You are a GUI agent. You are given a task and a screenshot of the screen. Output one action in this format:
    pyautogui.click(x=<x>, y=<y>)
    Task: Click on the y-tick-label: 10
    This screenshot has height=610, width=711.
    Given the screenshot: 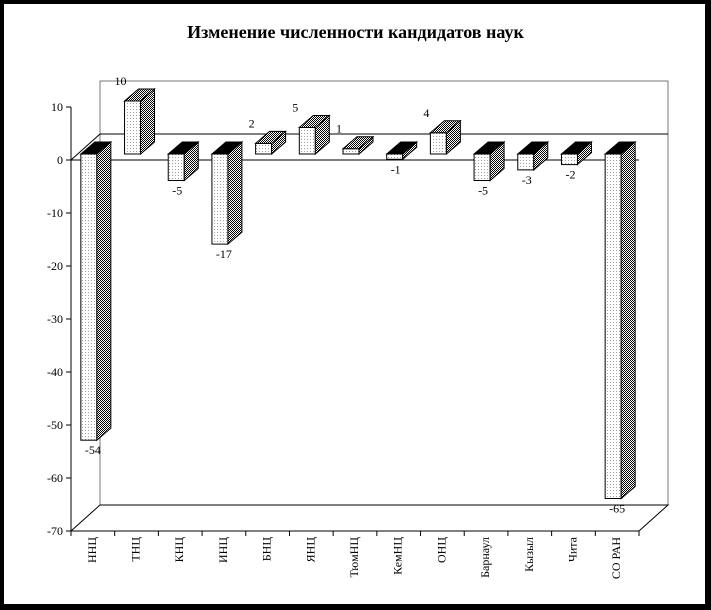 What is the action you would take?
    pyautogui.click(x=57, y=107)
    